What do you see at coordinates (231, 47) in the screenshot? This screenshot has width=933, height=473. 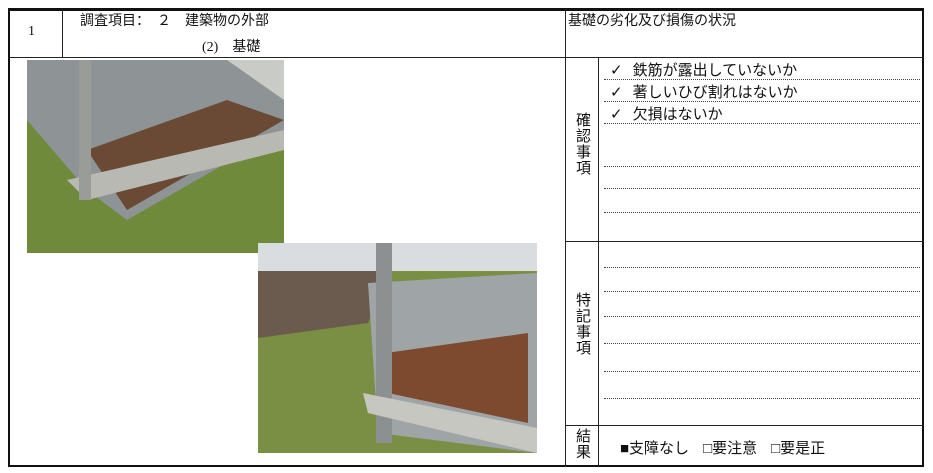 I see `item-subtitle: (2) 基礎` at bounding box center [231, 47].